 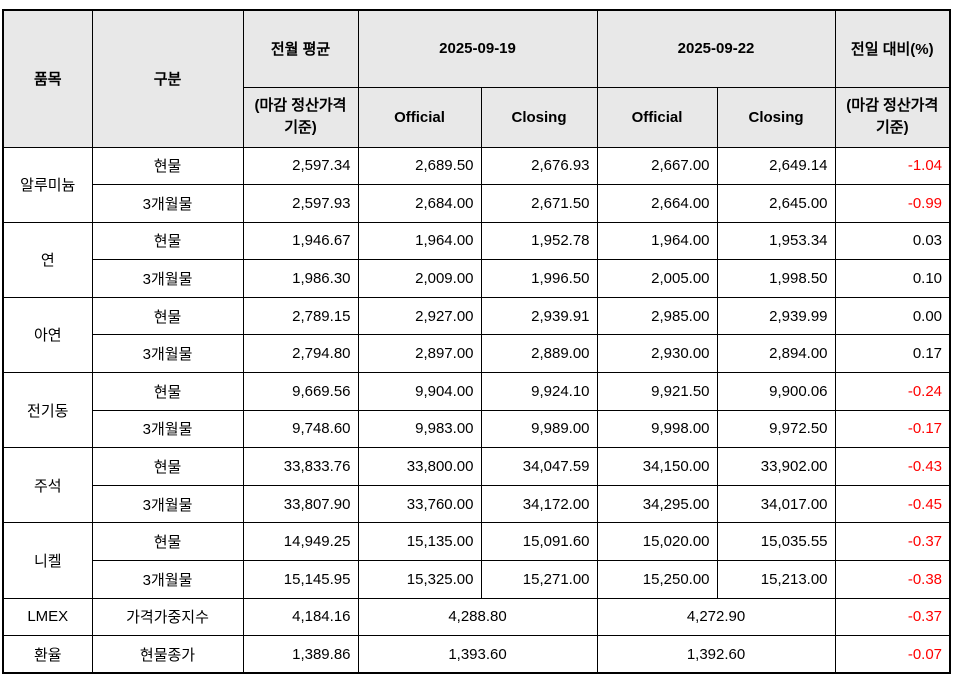 I want to click on item-cell: 연, so click(x=47, y=259).